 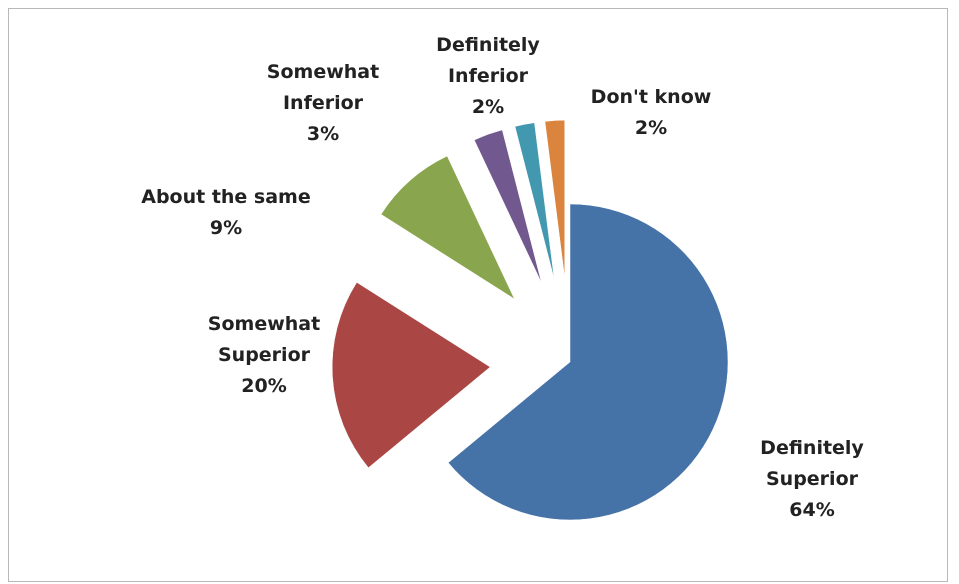 I want to click on pie-slice-definitely-inferior, so click(x=534, y=201).